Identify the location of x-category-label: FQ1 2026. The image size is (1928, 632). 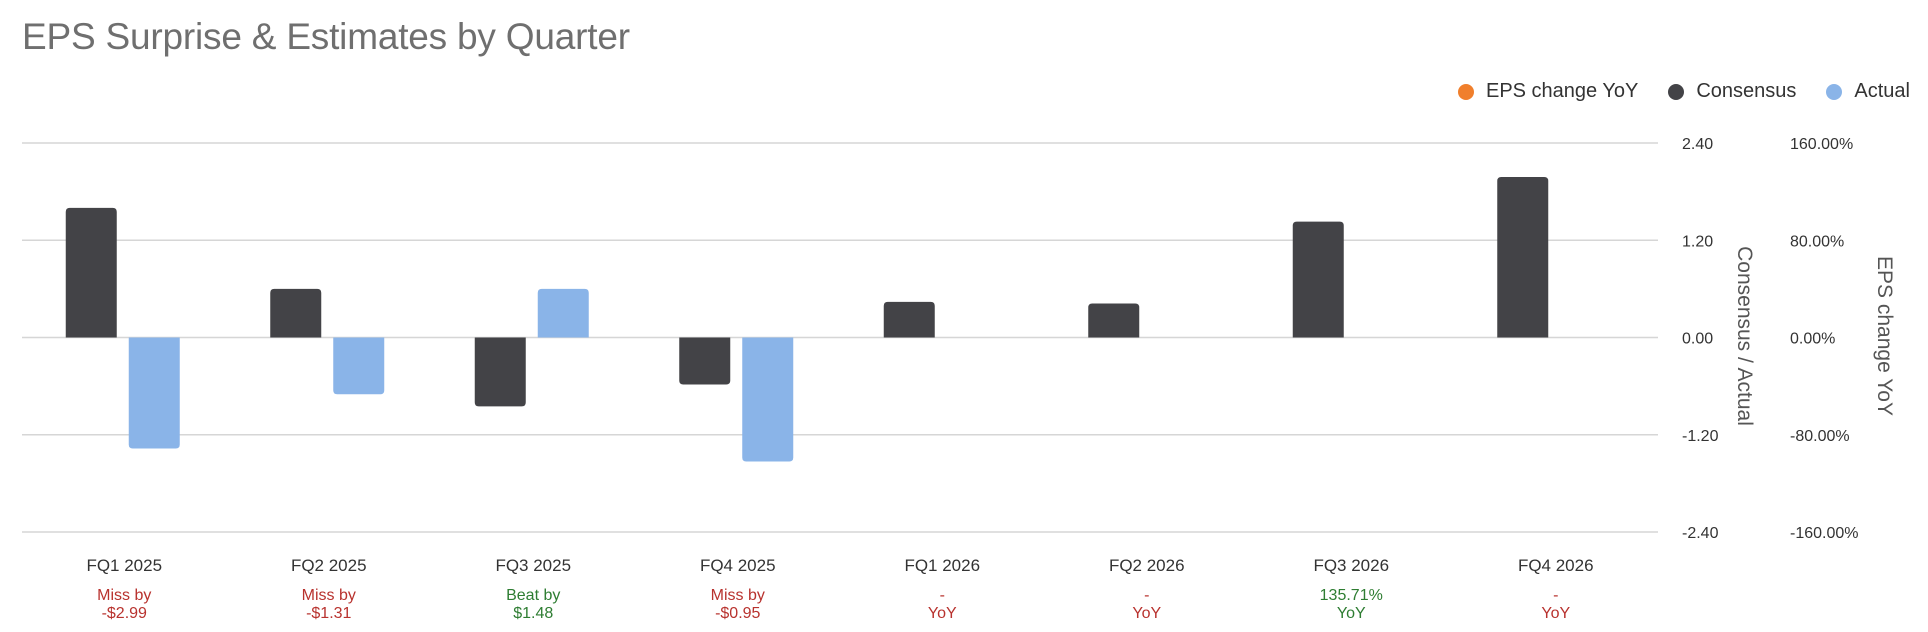
(942, 565).